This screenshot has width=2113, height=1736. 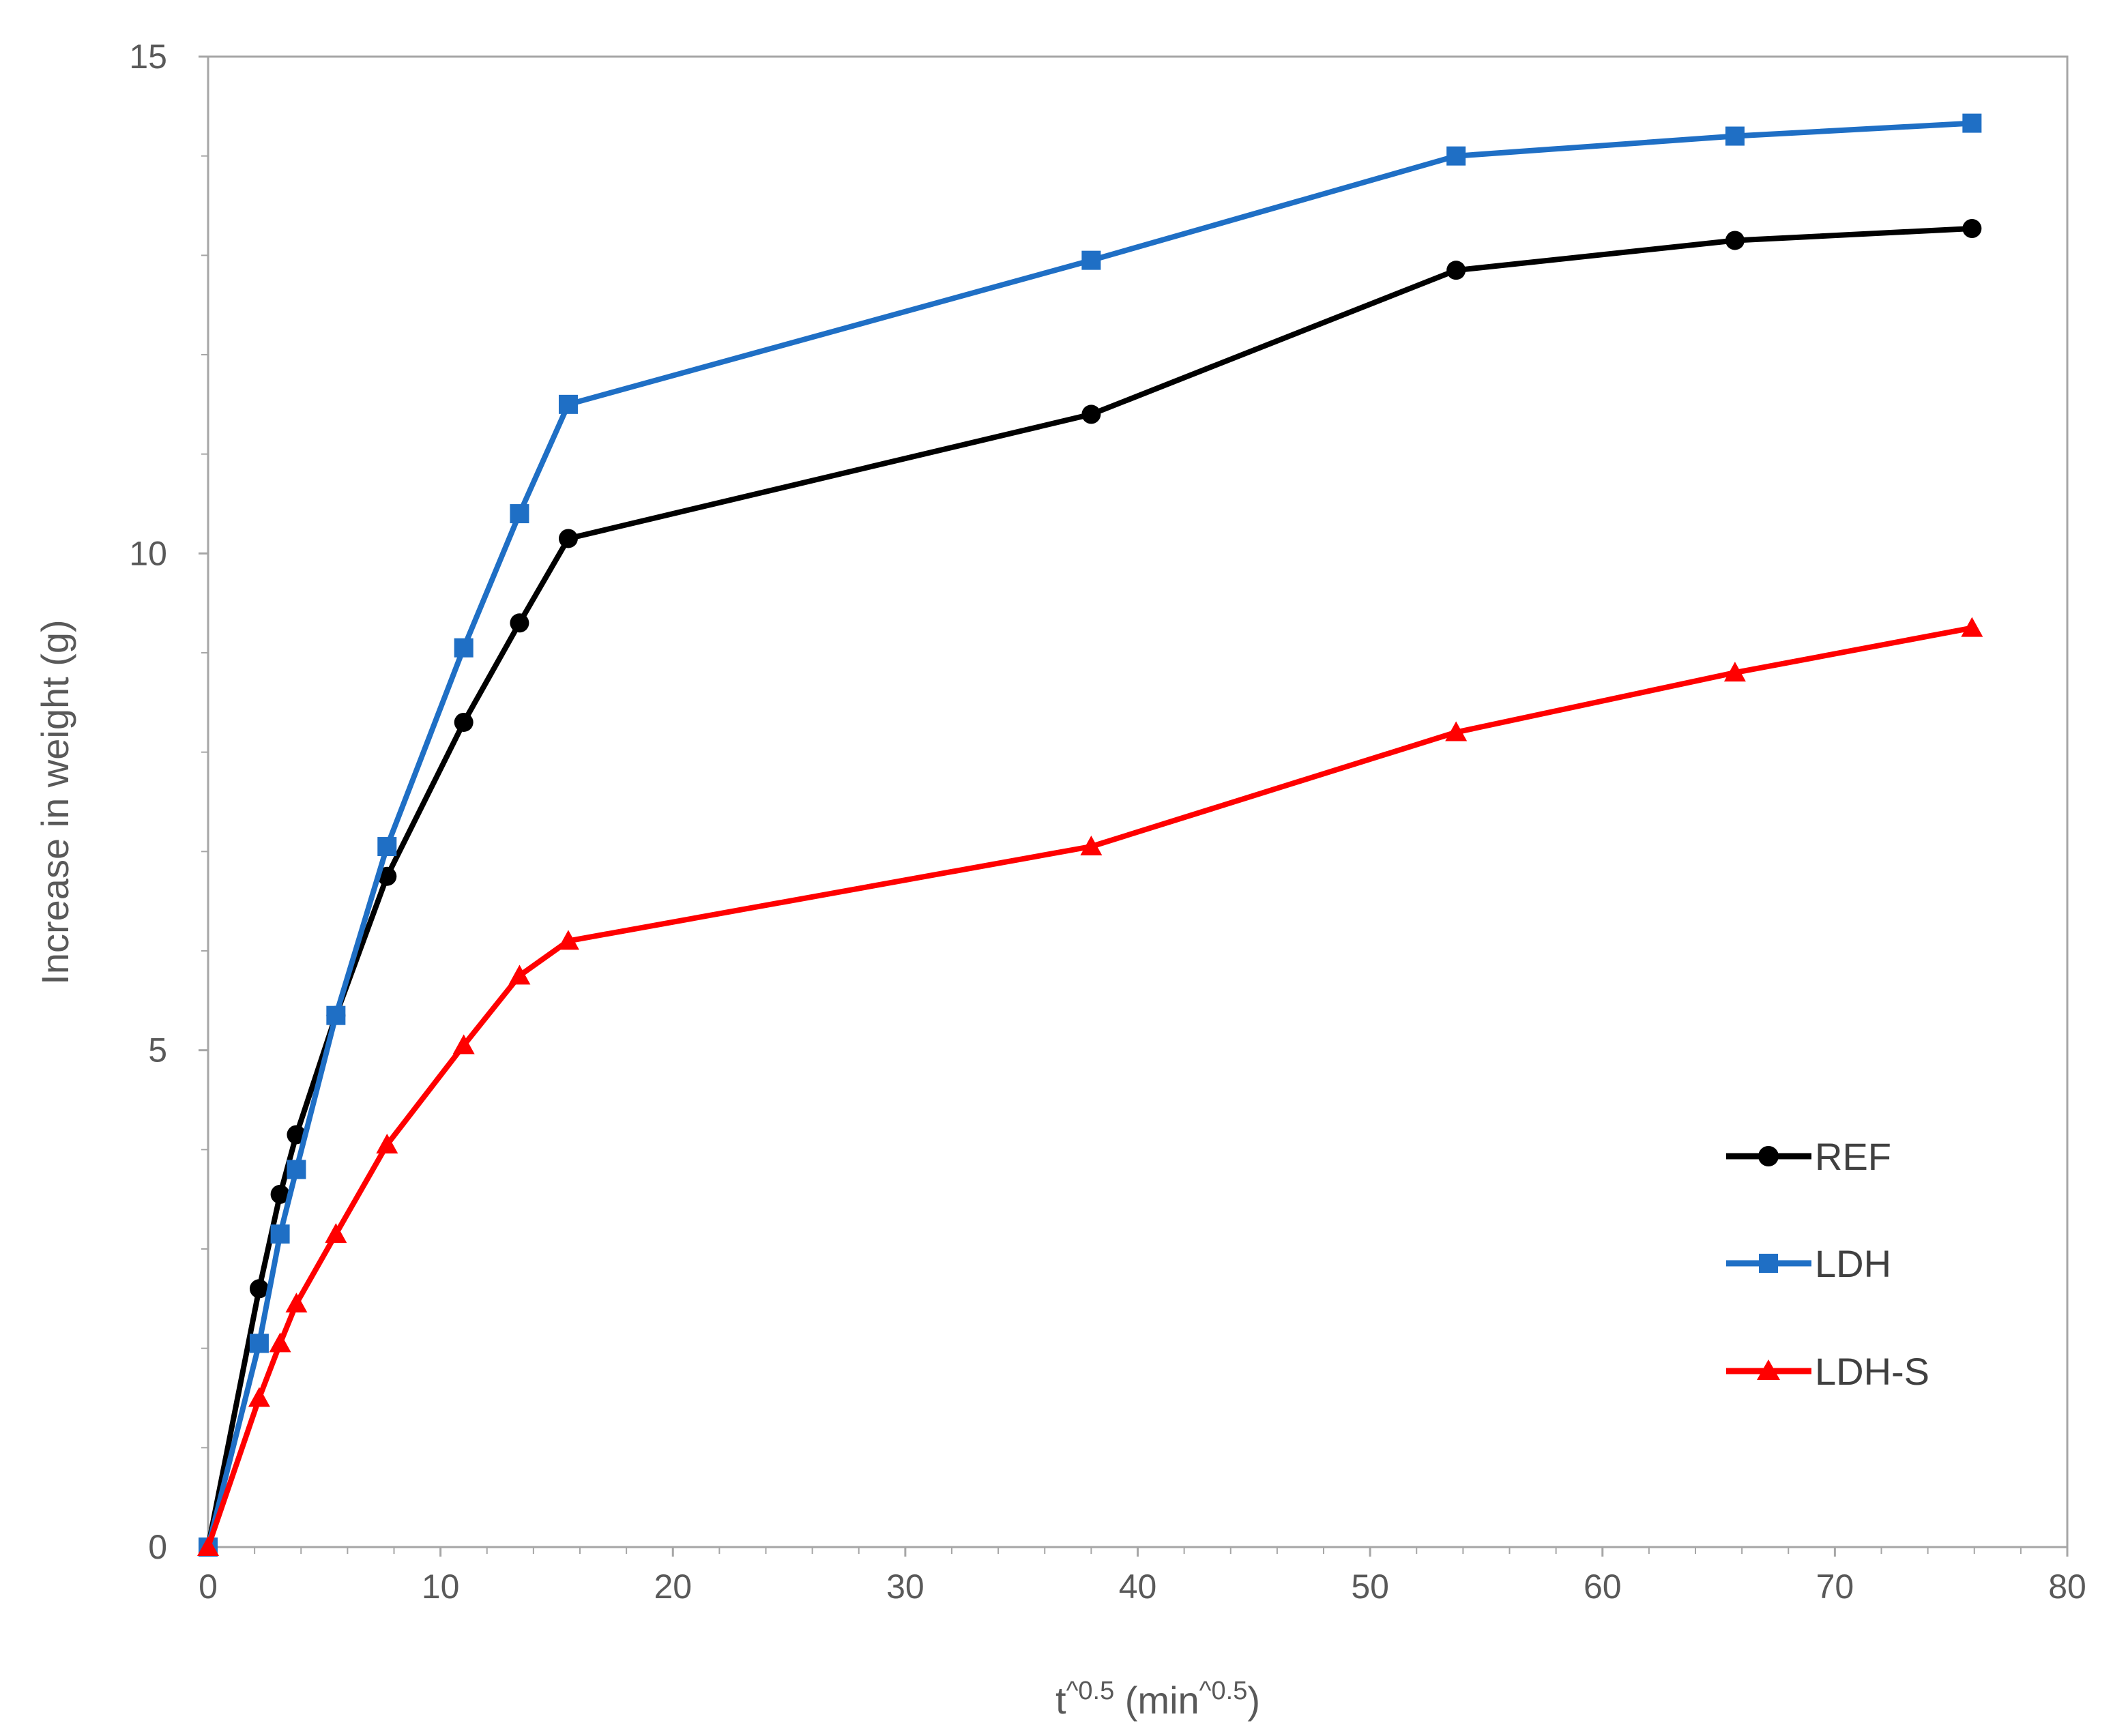 I want to click on legend-item-ldh: LDH, so click(x=1809, y=1264).